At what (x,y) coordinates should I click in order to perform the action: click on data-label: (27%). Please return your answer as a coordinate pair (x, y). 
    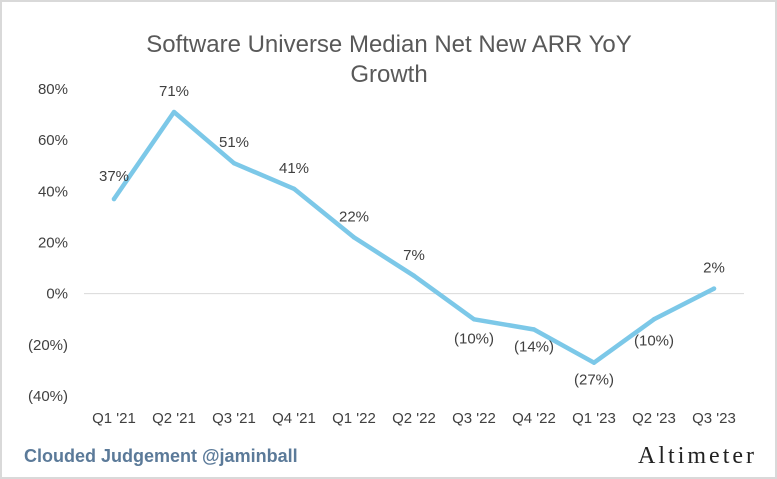
    Looking at the image, I should click on (594, 380).